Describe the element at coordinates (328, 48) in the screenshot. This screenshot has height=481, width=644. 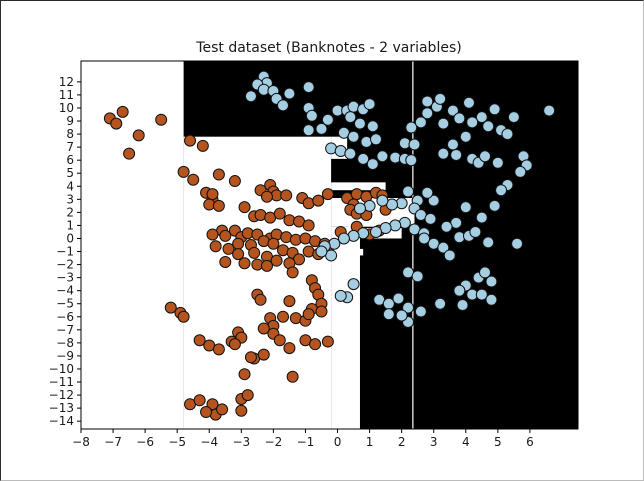
I see `chart-title: Test dataset (Banknotes - 2 variables)` at that location.